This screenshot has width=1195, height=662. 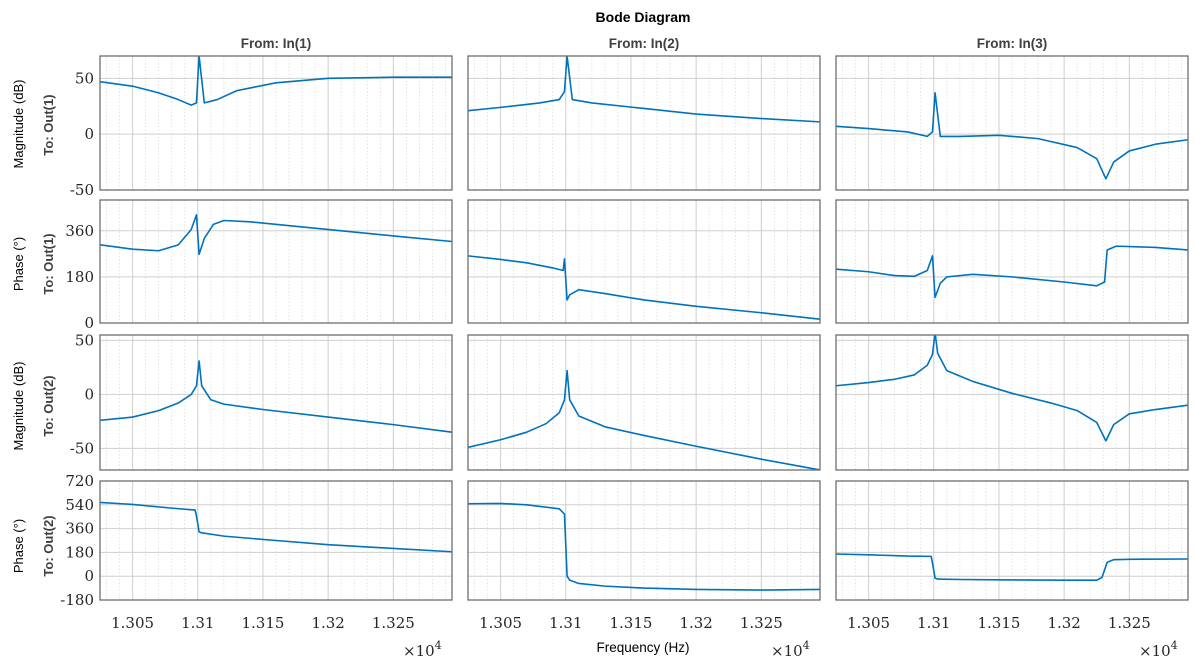 I want to click on subplot-r1-c2, so click(x=1012, y=261).